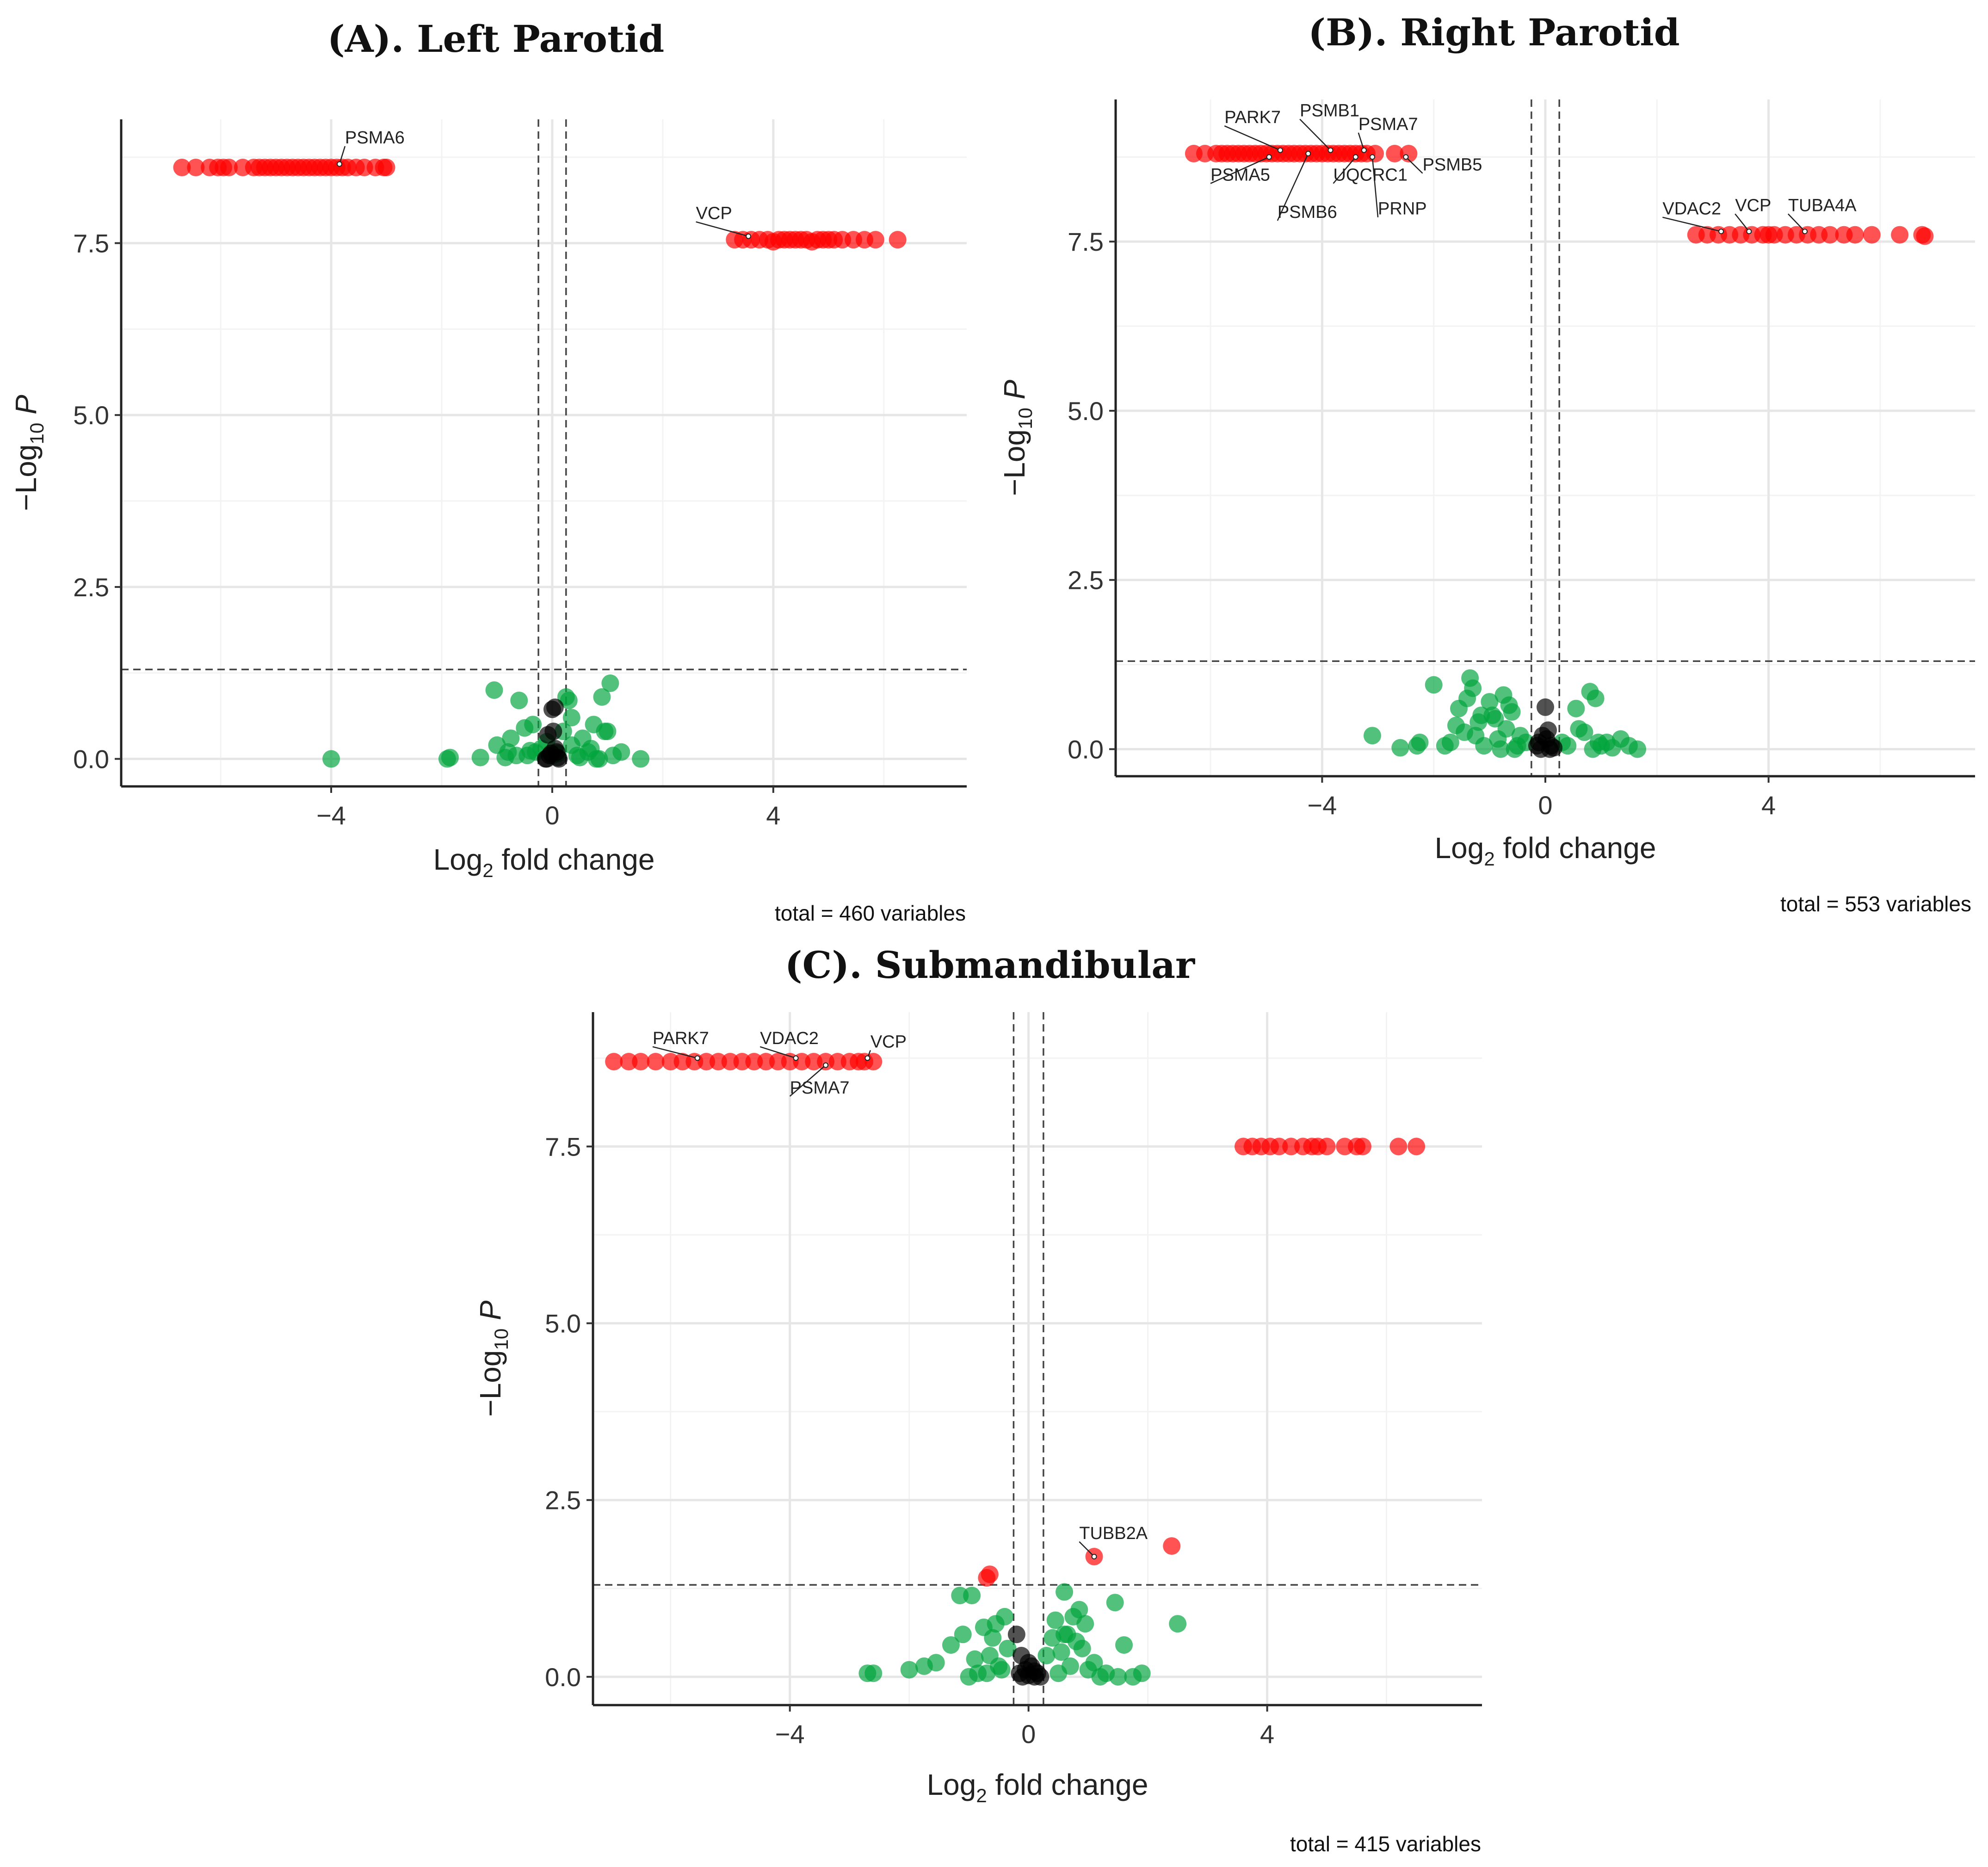 This screenshot has width=1988, height=1867. What do you see at coordinates (1113, 1534) in the screenshot?
I see `gene-label: TUBB2A` at bounding box center [1113, 1534].